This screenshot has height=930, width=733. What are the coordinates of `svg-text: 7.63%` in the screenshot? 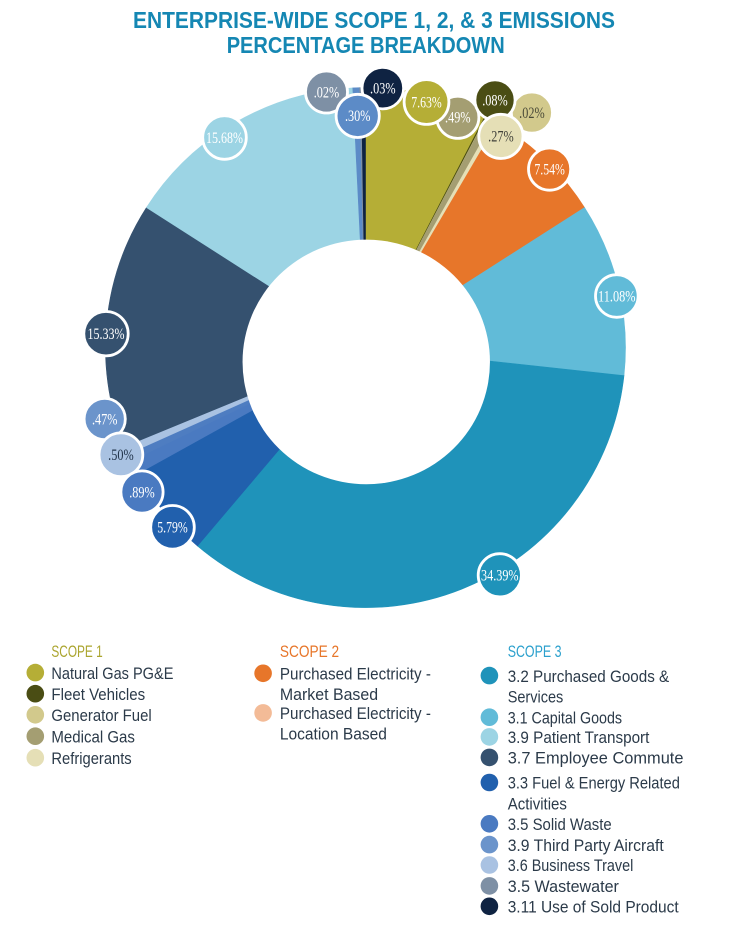 It's located at (426, 102).